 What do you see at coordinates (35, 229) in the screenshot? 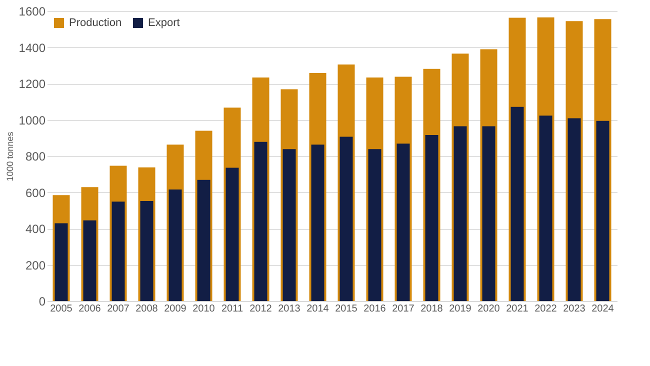
I see `y-tick-label: 400` at bounding box center [35, 229].